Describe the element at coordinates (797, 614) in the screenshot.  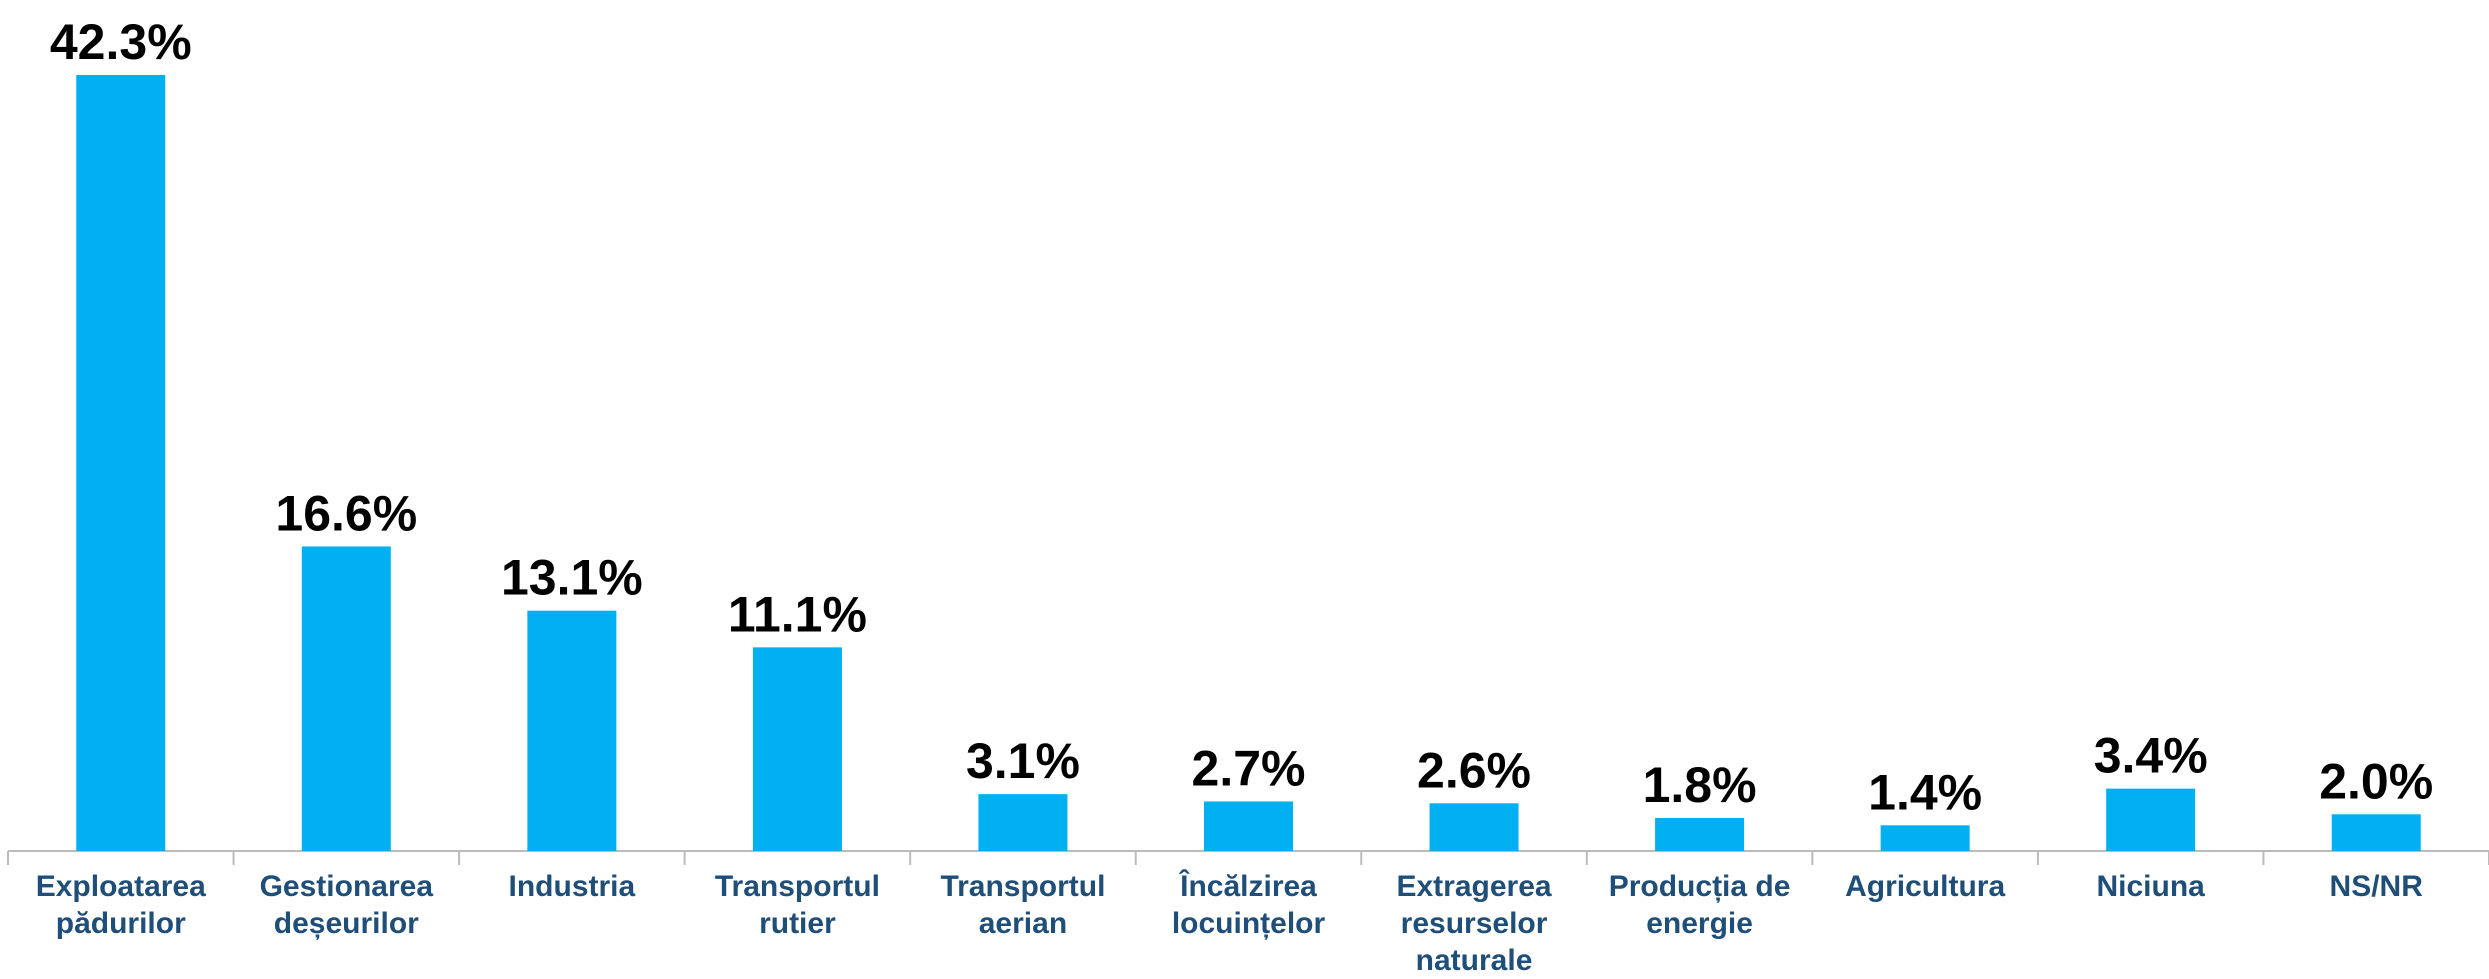
I see `value-label: 11.1%` at that location.